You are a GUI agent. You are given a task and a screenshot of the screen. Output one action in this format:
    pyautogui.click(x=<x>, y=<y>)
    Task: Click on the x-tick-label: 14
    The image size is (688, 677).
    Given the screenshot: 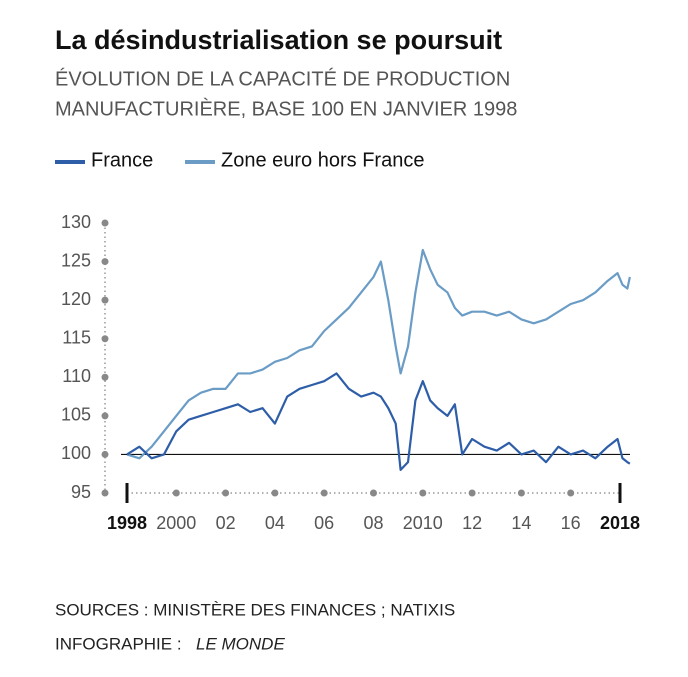 What is the action you would take?
    pyautogui.click(x=521, y=523)
    